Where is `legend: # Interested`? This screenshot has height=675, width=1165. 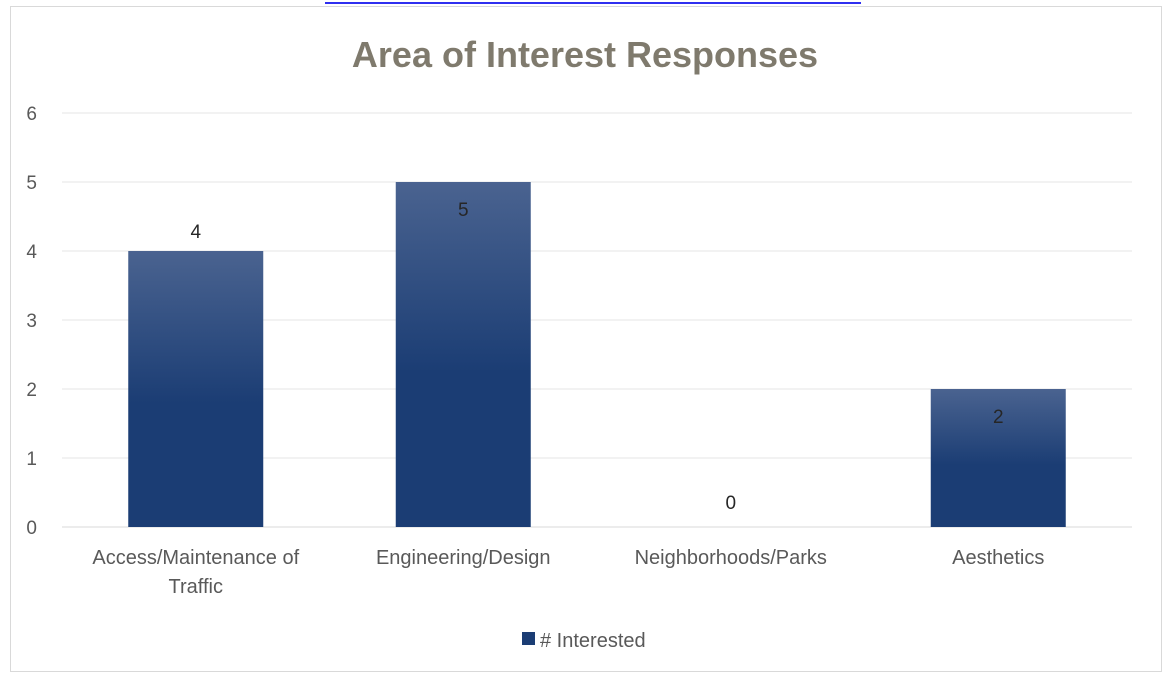 legend: # Interested is located at coordinates (584, 641).